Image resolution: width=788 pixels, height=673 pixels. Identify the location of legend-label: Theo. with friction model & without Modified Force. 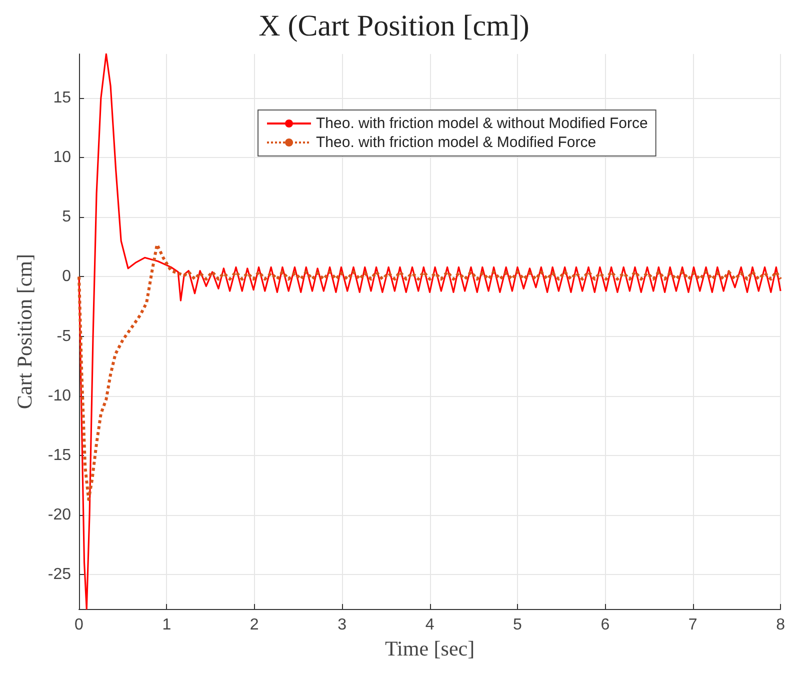
(482, 123).